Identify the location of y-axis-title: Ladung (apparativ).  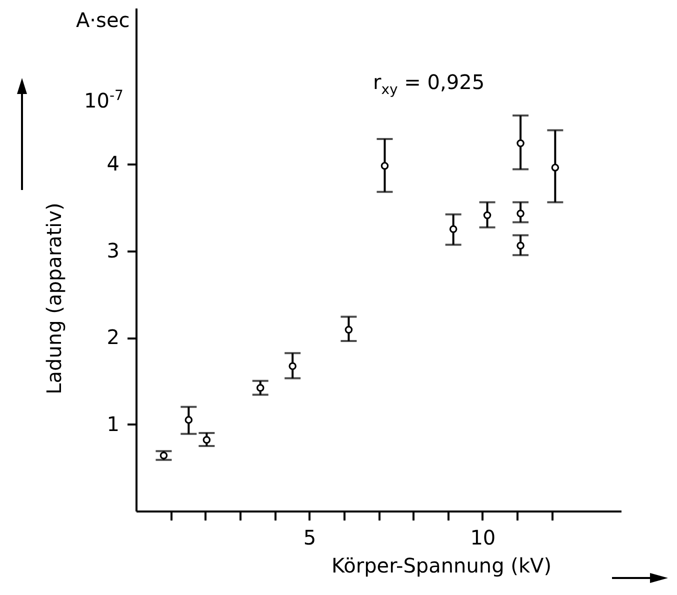
(54, 298).